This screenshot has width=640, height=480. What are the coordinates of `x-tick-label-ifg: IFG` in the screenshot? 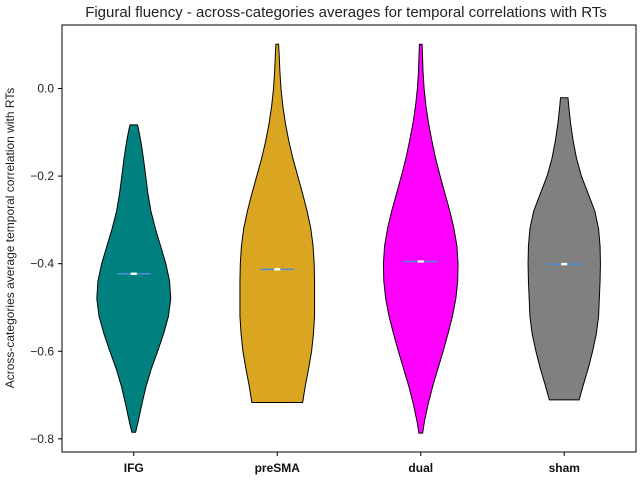 It's located at (134, 468).